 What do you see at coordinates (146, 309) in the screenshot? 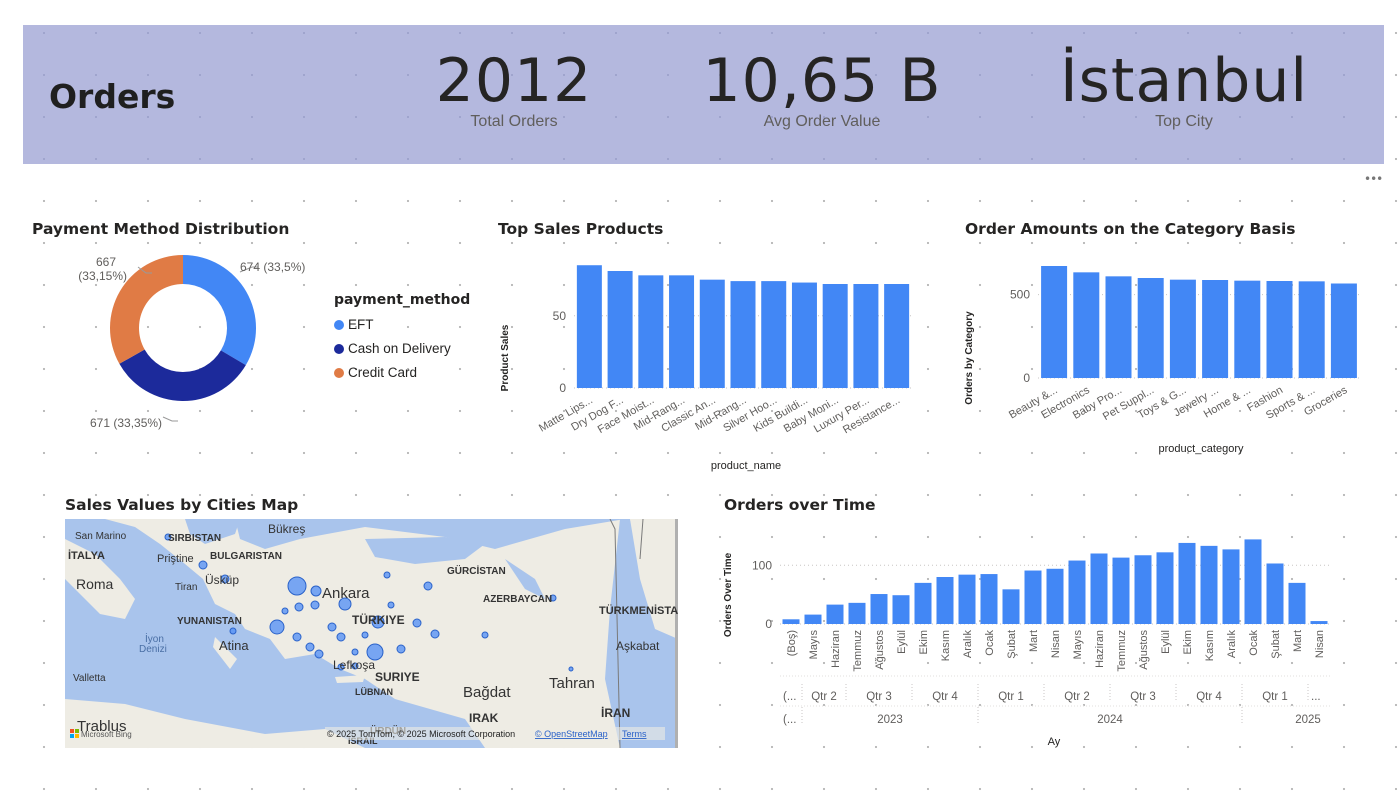
I see `donut-slice-credit-card` at bounding box center [146, 309].